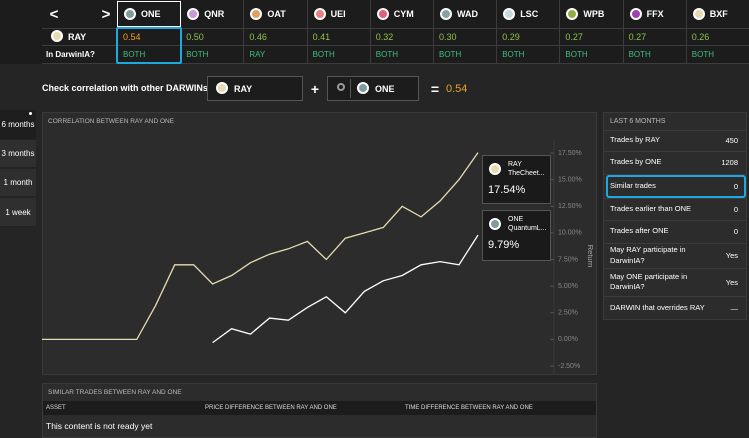  Describe the element at coordinates (568, 339) in the screenshot. I see `y-tick-label: 0.00%` at that location.